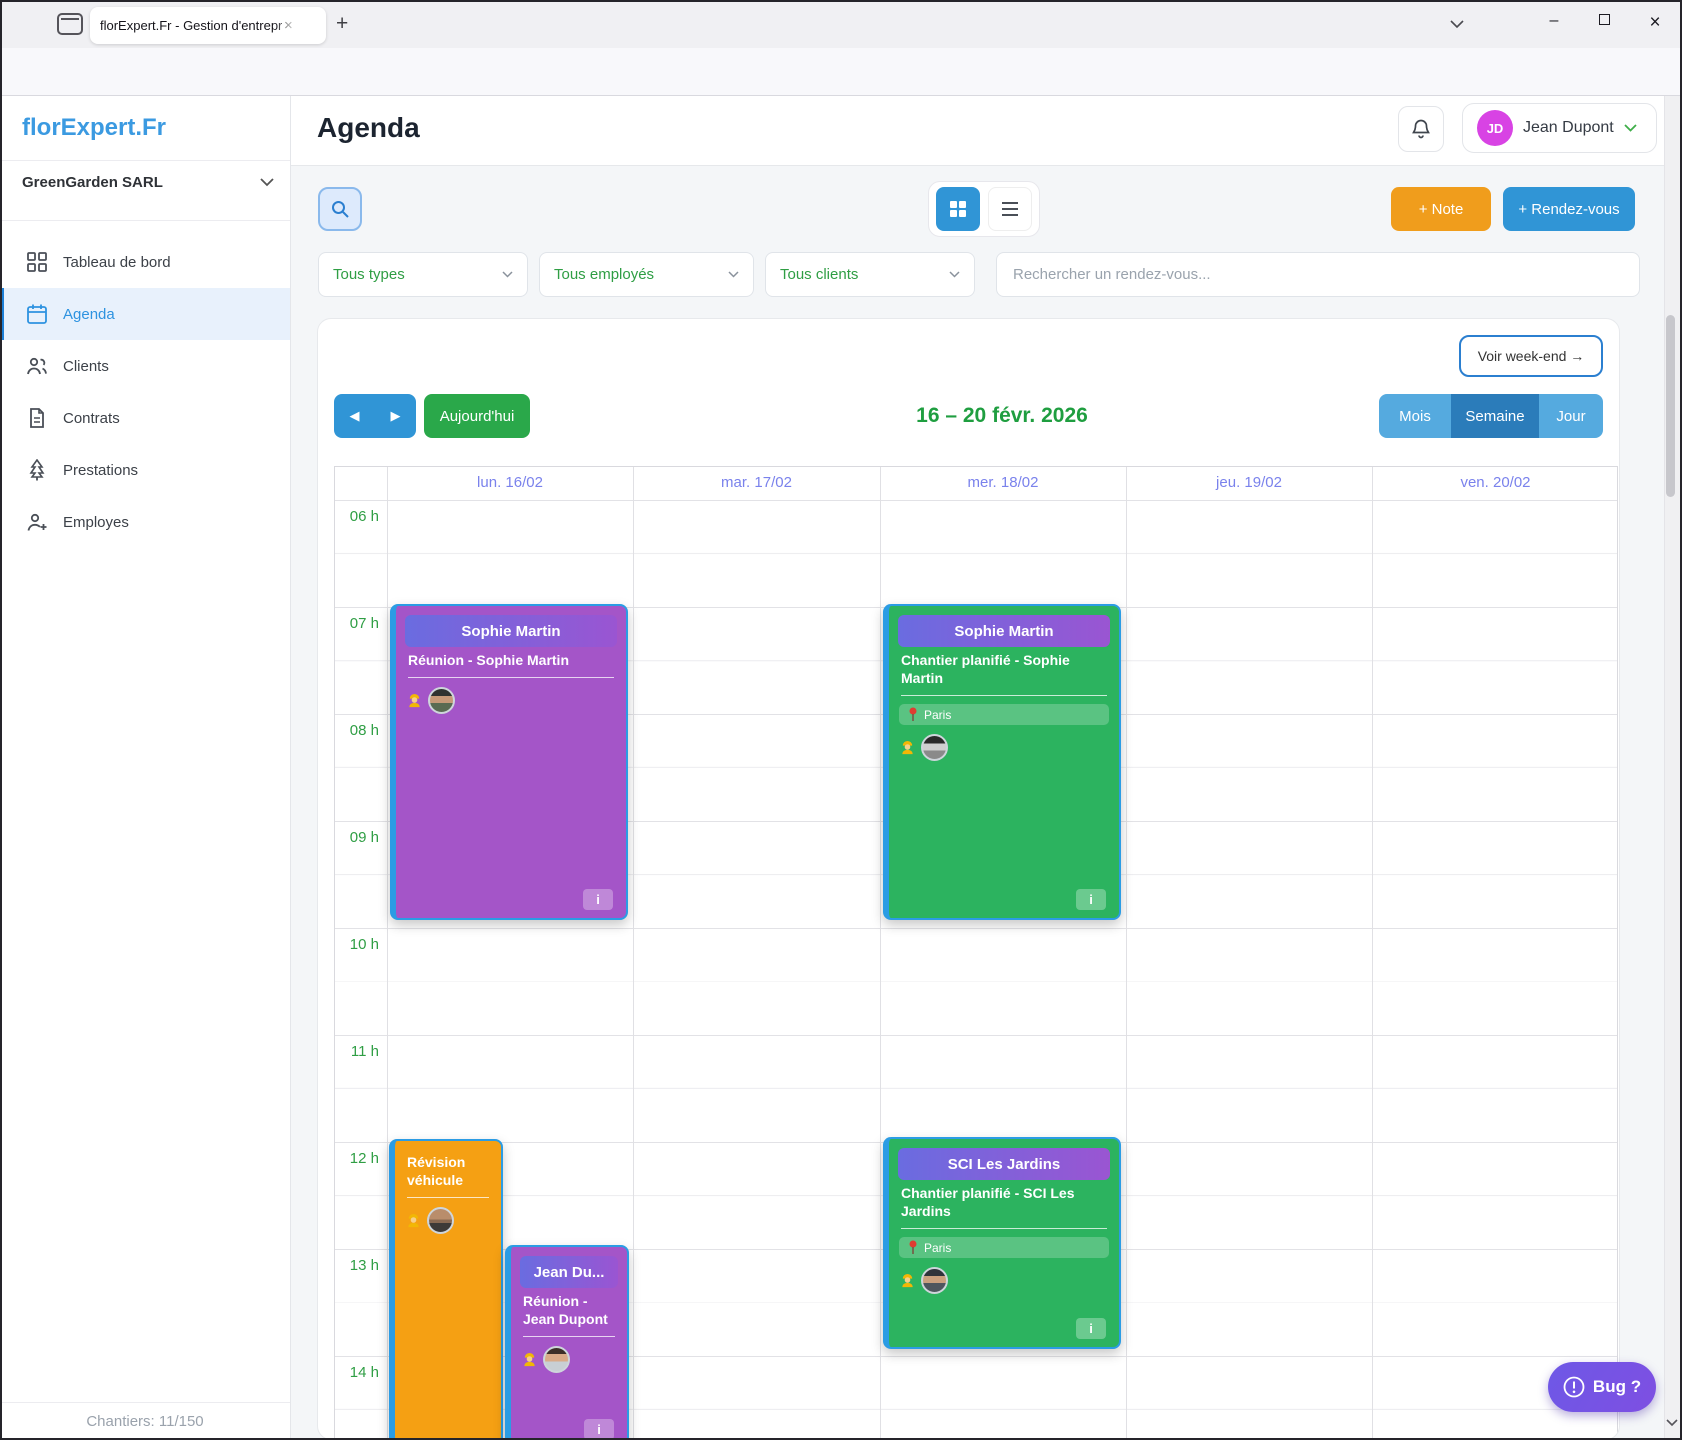  I want to click on add-note-button: + Note, so click(1441, 209).